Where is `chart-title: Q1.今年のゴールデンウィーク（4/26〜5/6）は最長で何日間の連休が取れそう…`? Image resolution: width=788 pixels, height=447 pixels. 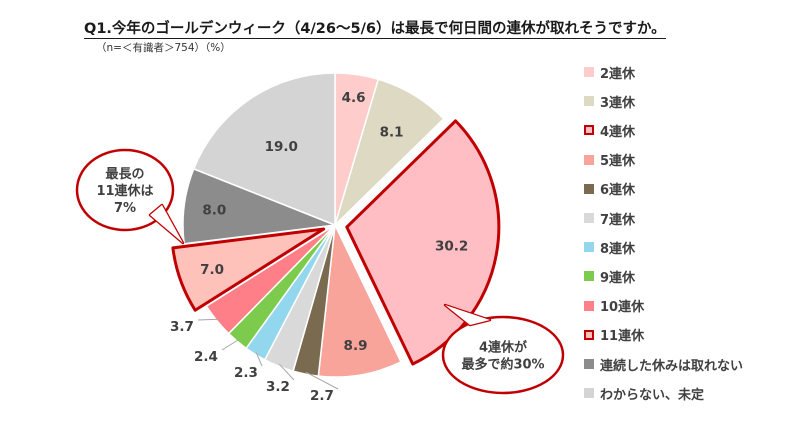
chart-title: Q1.今年のゴールデンウィーク（4/26〜5/6）は最長で何日間の連休が取れそう… is located at coordinates (375, 30).